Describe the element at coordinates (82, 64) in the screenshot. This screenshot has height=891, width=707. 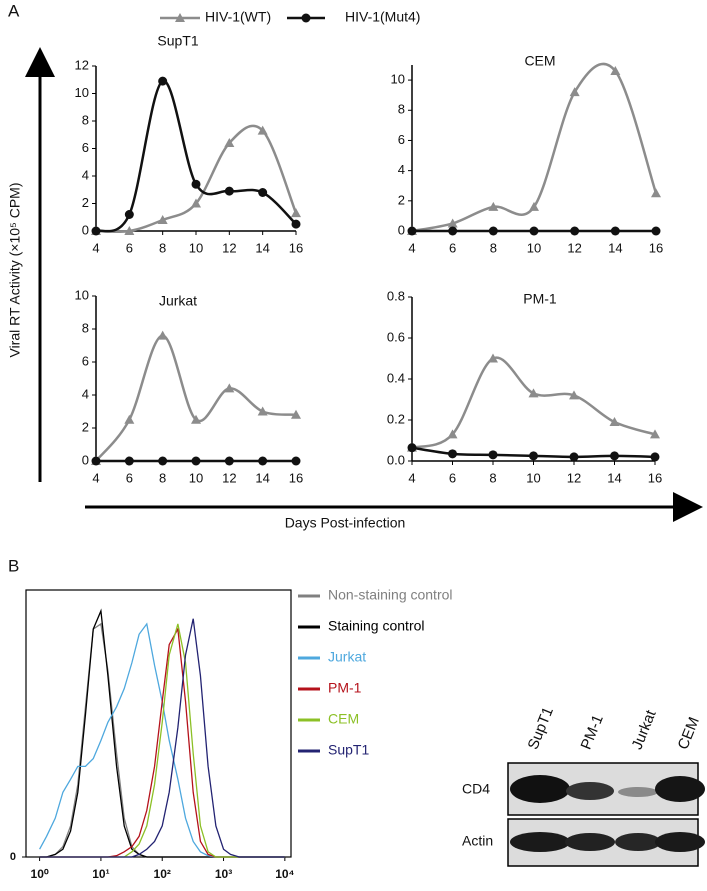
I see `y-tick-label: 12` at that location.